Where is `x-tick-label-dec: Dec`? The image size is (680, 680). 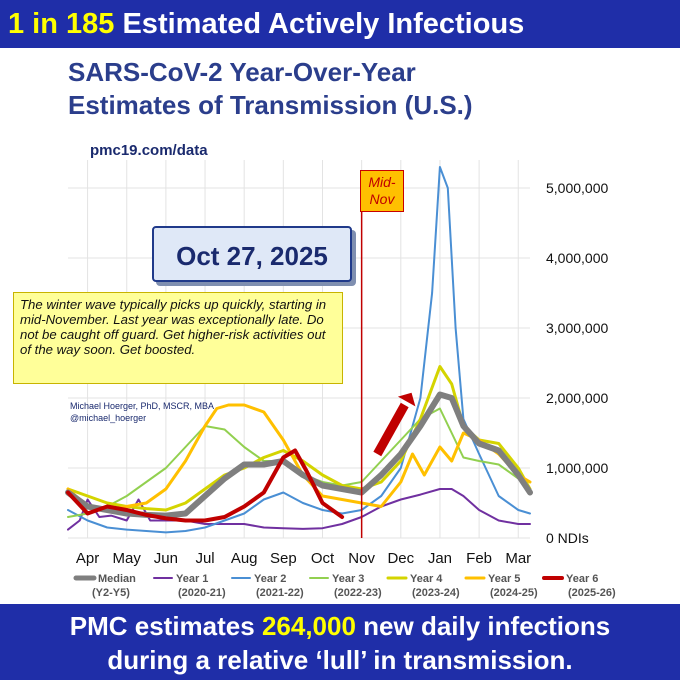 x-tick-label-dec: Dec is located at coordinates (400, 558).